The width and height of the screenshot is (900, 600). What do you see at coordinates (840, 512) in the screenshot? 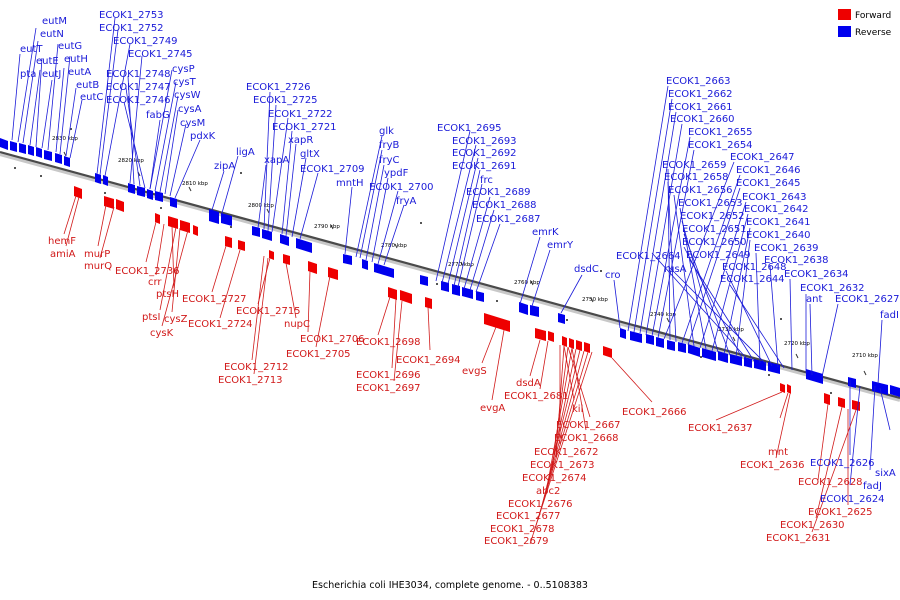
I see `gene-label: ECOK1_2625` at bounding box center [840, 512].